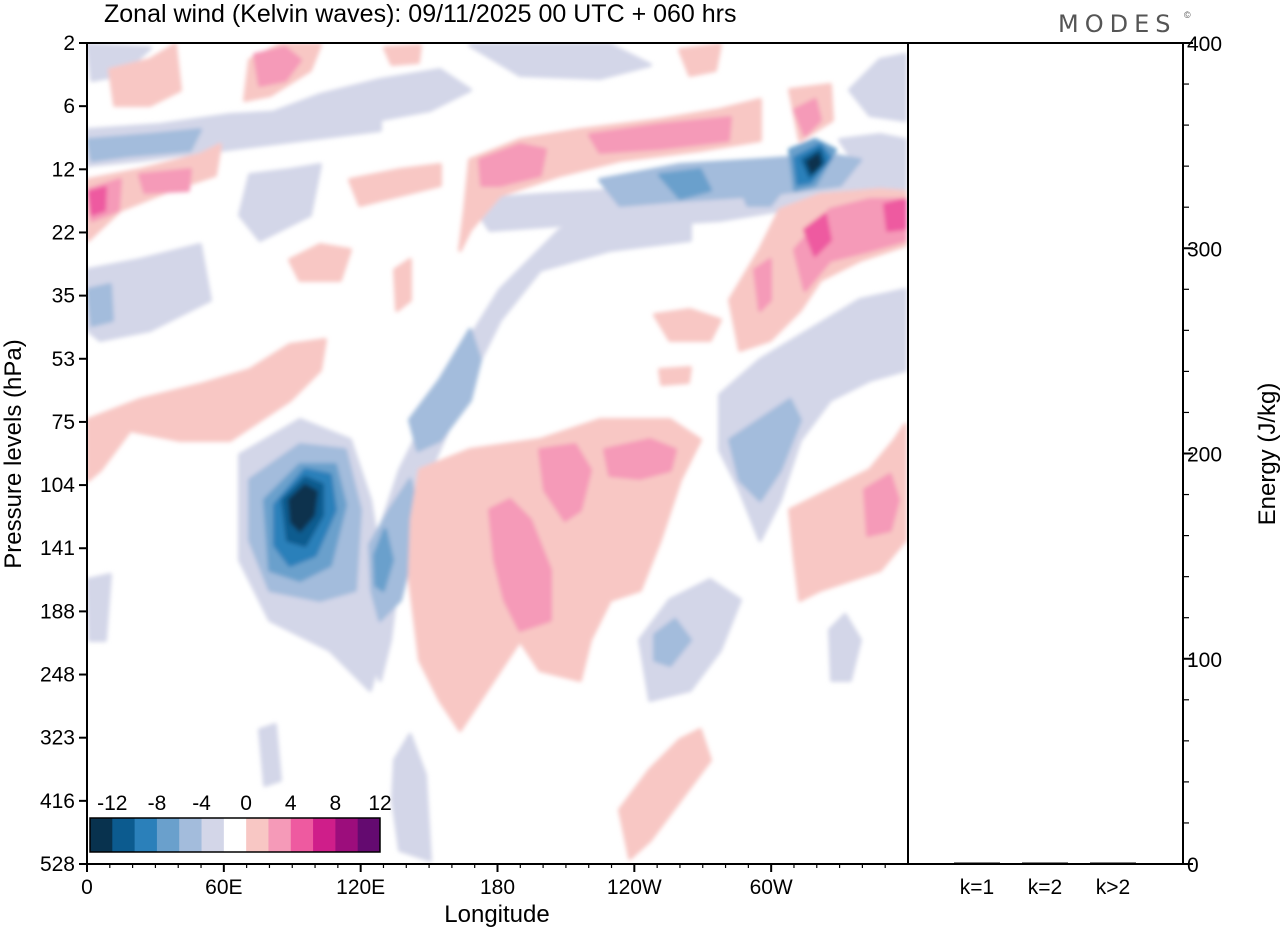  What do you see at coordinates (57, 485) in the screenshot?
I see `pressure-tick-label: 104` at bounding box center [57, 485].